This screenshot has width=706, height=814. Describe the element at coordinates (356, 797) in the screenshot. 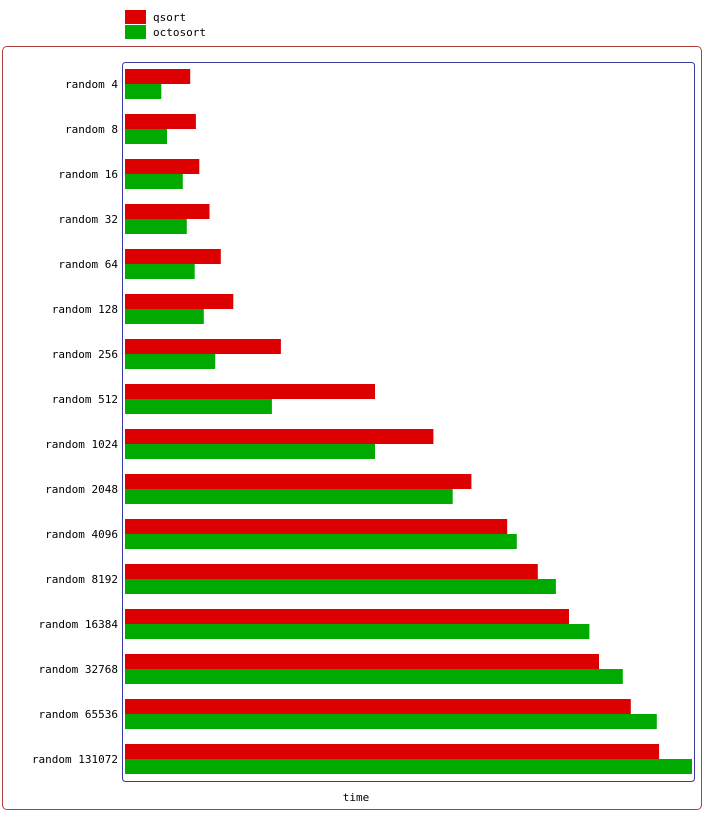

I see `x-axis-label: time` at that location.